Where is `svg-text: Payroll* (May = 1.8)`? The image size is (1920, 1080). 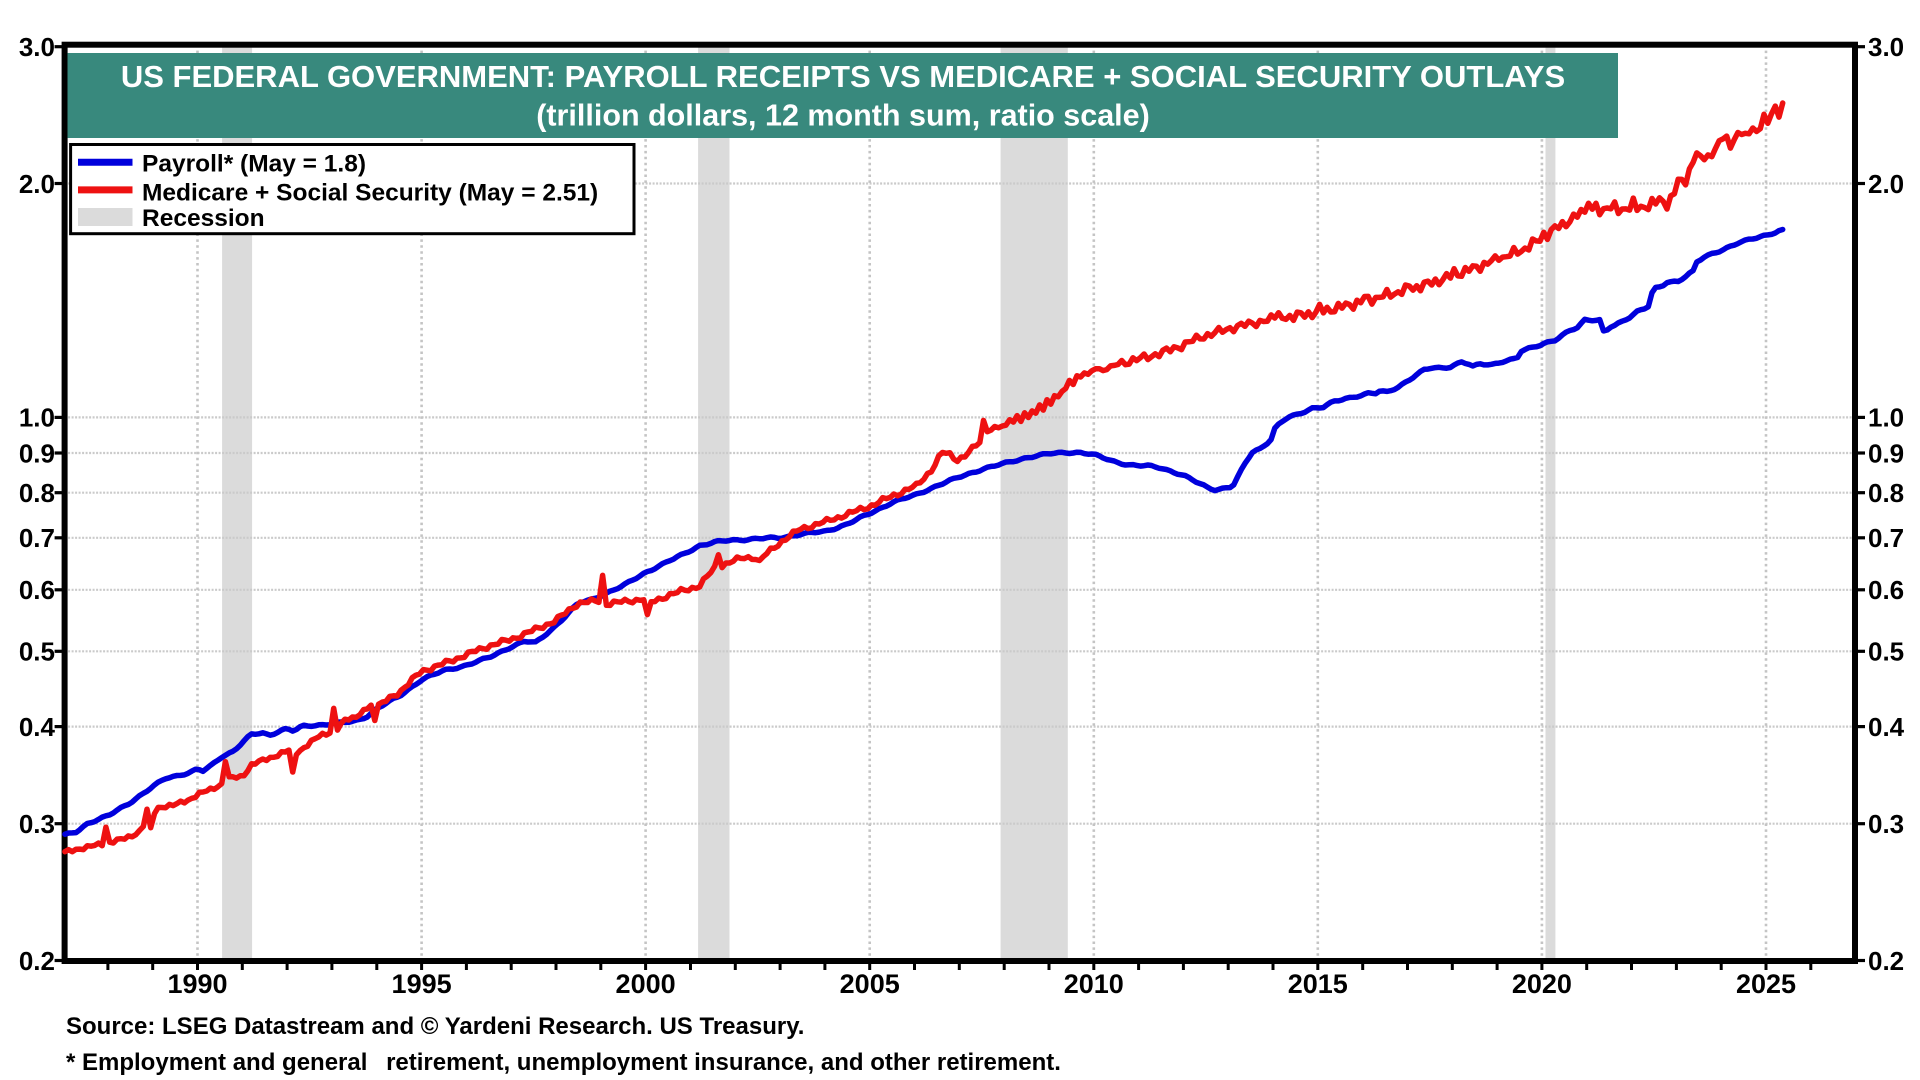
svg-text: Payroll* (May = 1.8) is located at coordinates (254, 164).